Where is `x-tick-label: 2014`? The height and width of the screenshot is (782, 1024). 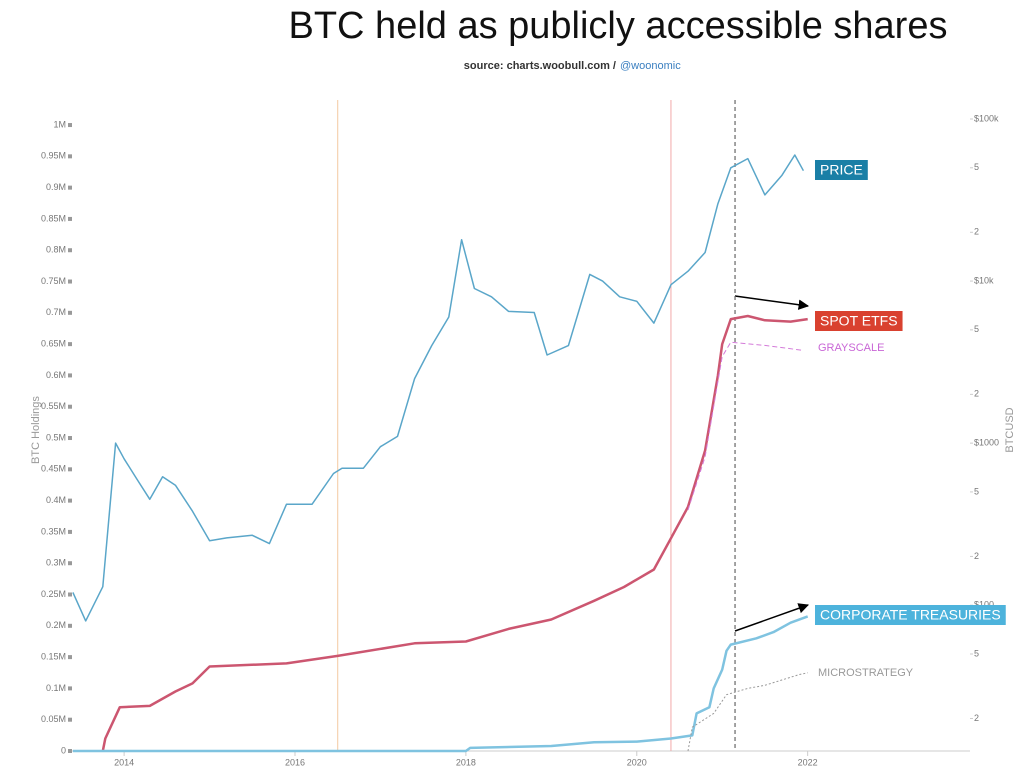
x-tick-label: 2014 is located at coordinates (124, 762).